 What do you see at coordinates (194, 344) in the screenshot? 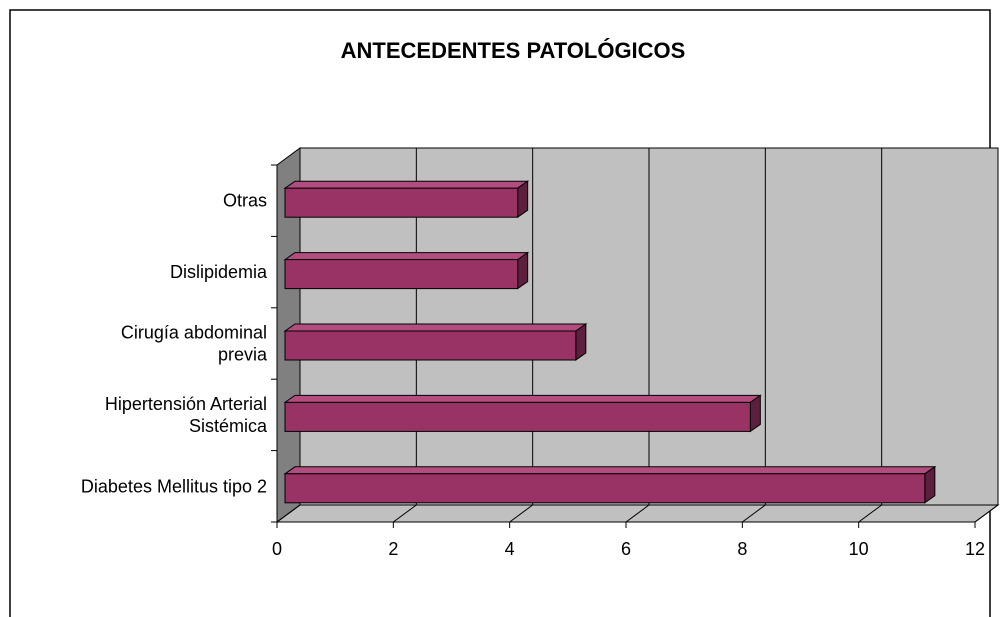
I see `y-tick-label: Cirugía abdominal previa` at bounding box center [194, 344].